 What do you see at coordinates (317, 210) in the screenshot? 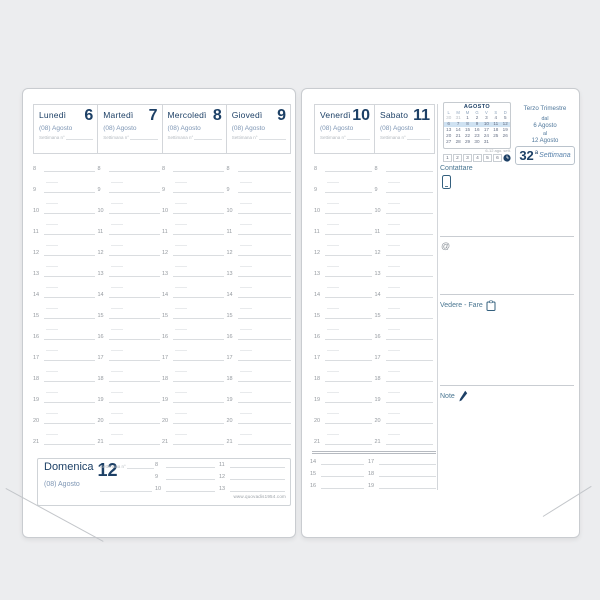
I see `hour-label: 10` at bounding box center [317, 210].